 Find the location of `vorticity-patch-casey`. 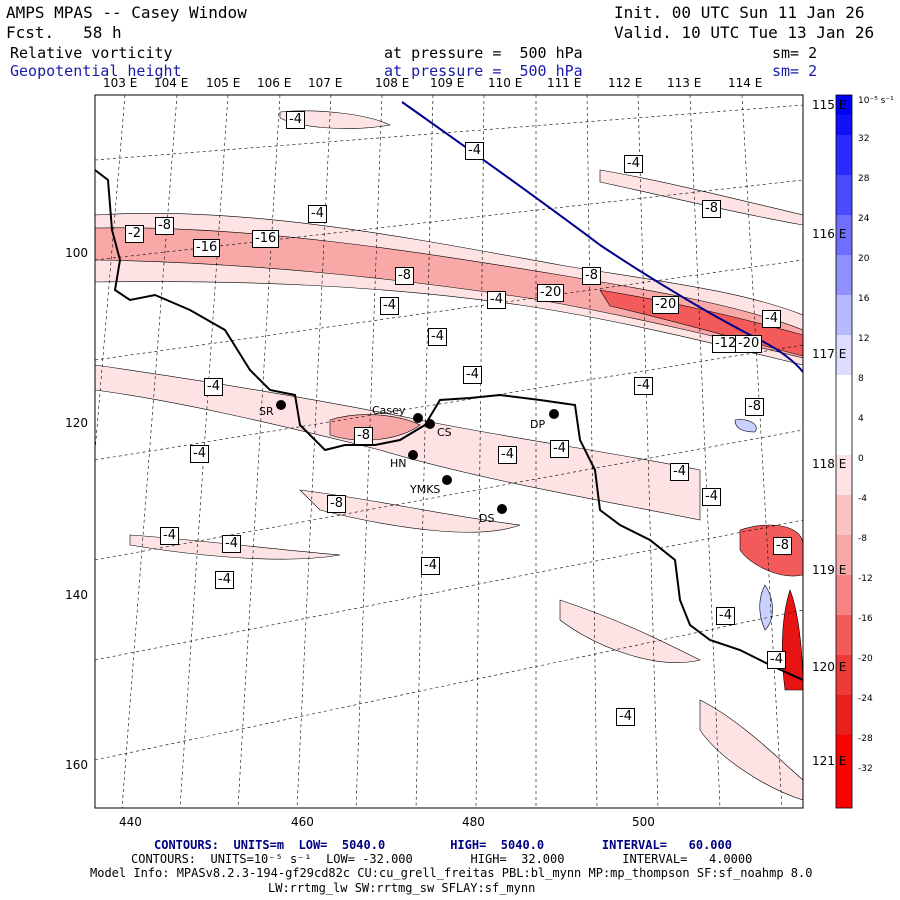

vorticity-patch-casey is located at coordinates (375, 427).